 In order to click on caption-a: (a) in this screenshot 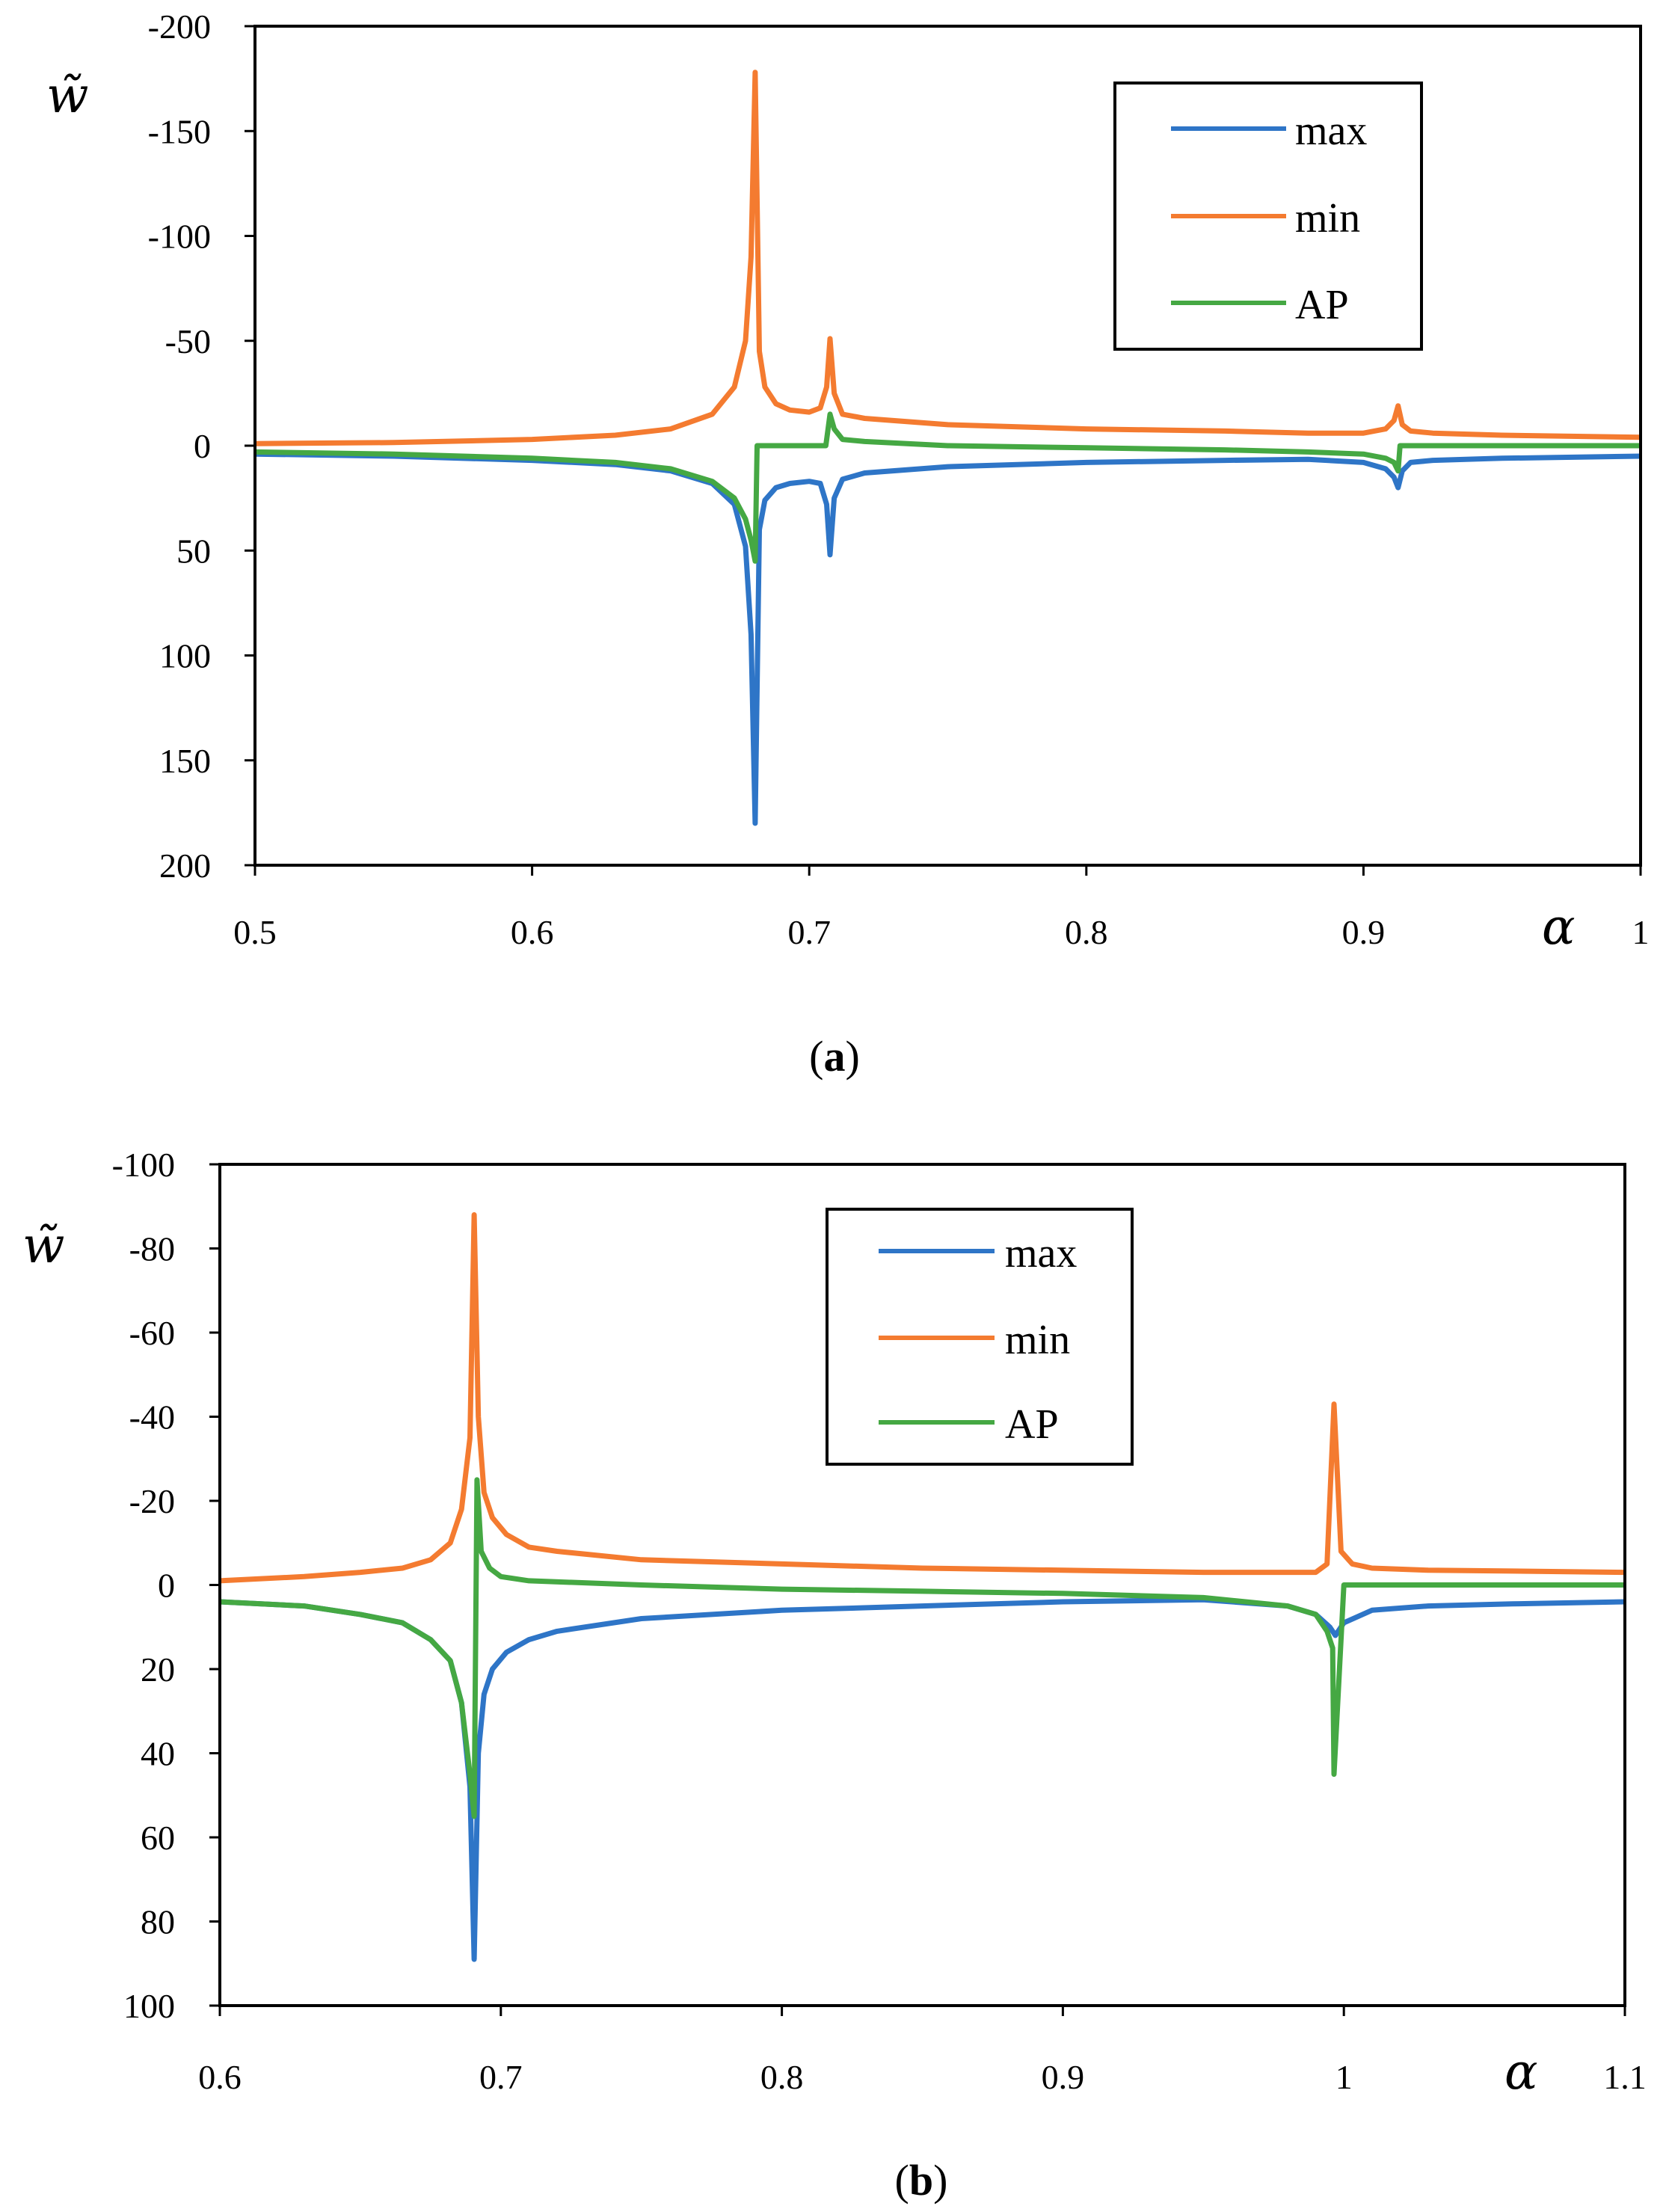, I will do `click(834, 1056)`.